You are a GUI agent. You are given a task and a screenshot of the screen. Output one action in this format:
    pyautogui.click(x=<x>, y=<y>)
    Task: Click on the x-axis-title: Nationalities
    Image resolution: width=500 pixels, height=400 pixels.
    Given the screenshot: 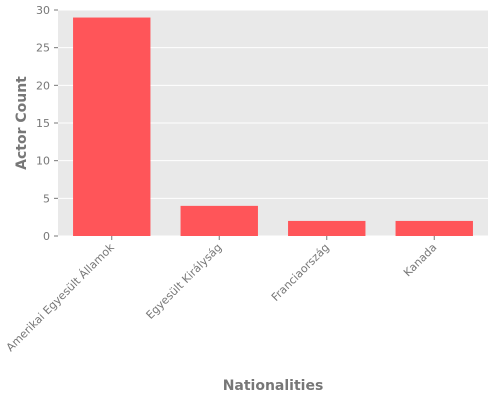 What is the action you would take?
    pyautogui.click(x=273, y=386)
    